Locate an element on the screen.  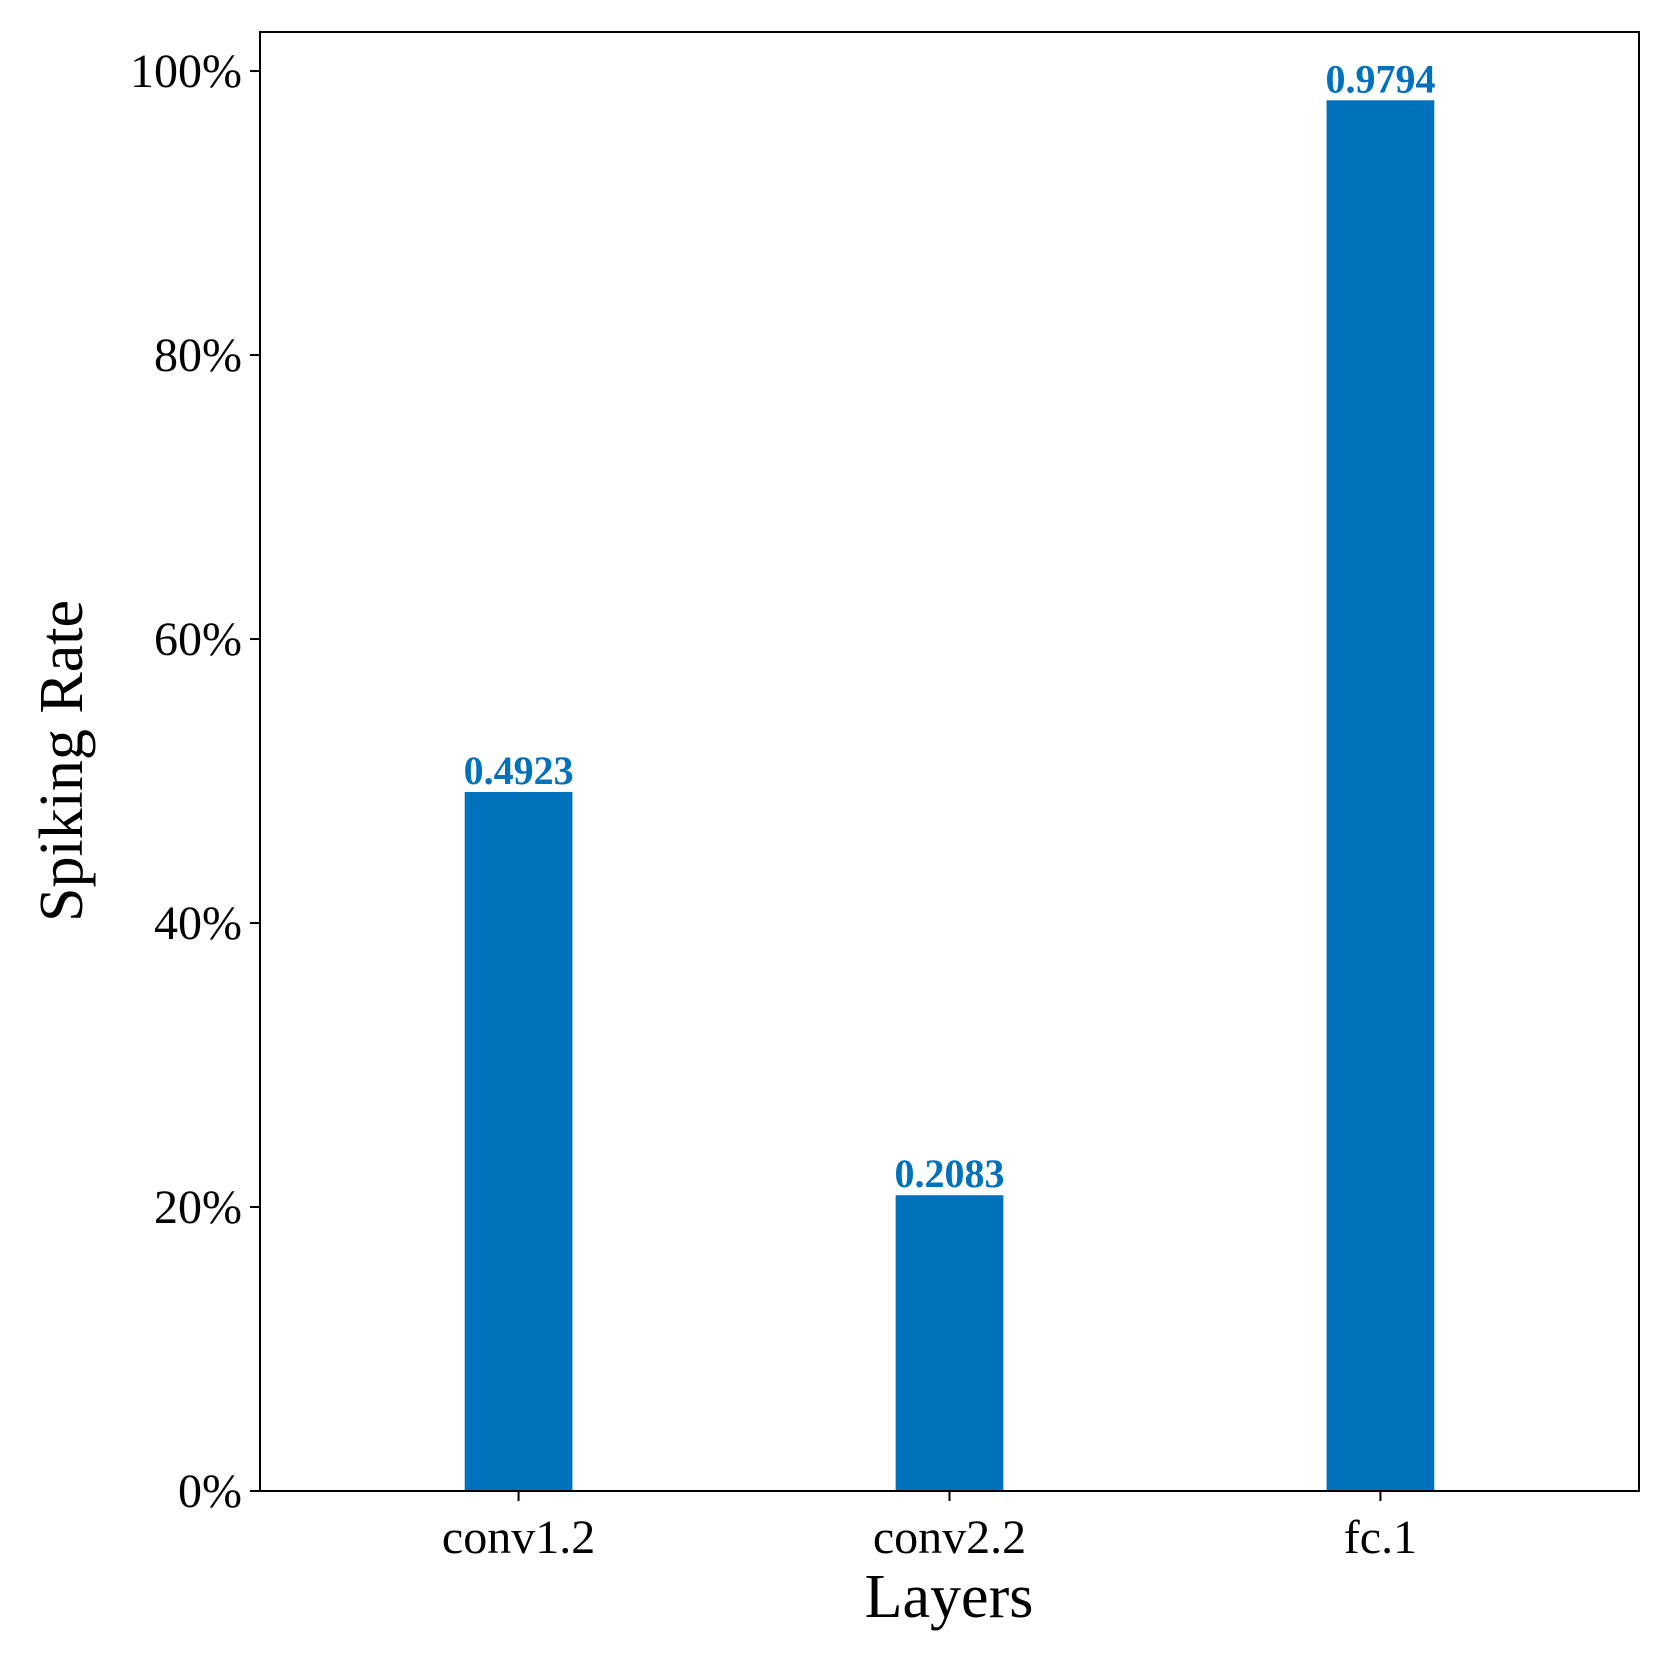
x-axis-title: Layers is located at coordinates (949, 1597).